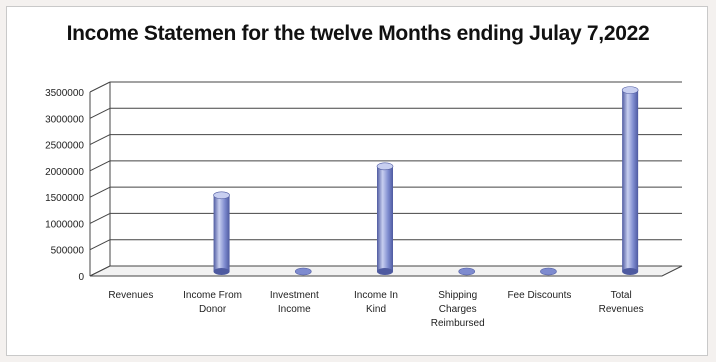  What do you see at coordinates (64, 224) in the screenshot?
I see `y-tick-label: 1000000` at bounding box center [64, 224].